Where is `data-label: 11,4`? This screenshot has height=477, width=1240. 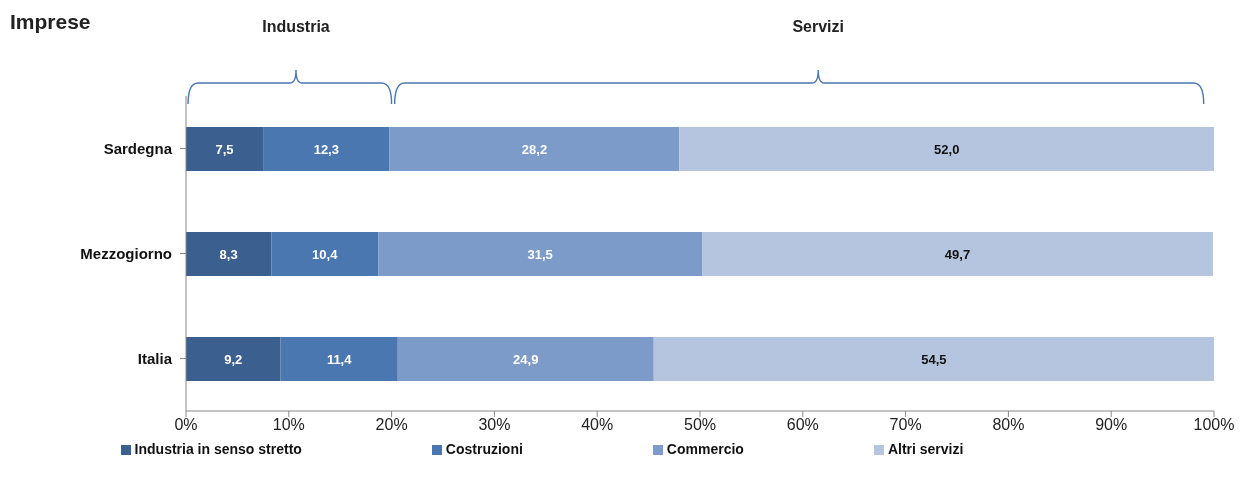
data-label: 11,4 is located at coordinates (339, 359).